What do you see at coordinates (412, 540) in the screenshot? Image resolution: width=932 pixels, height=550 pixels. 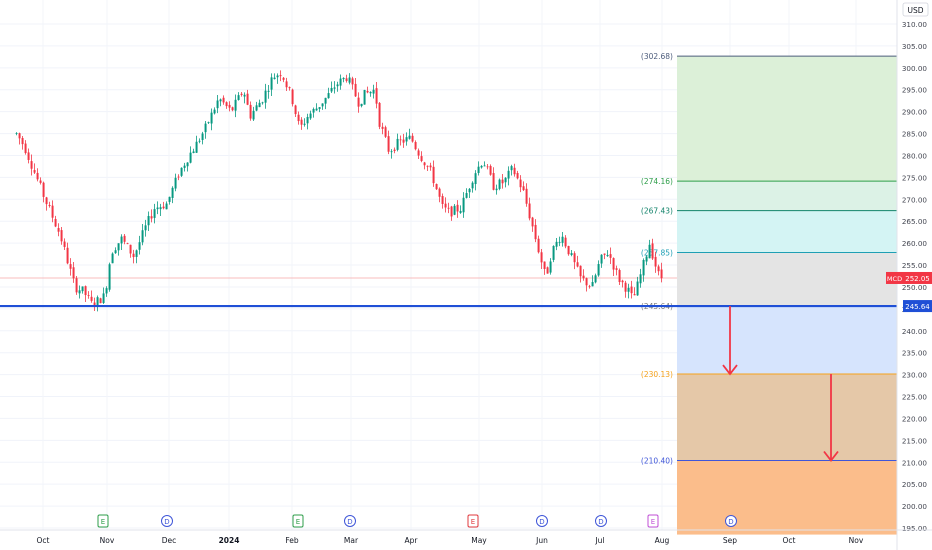 I see `time-tick-label: Apr` at bounding box center [412, 540].